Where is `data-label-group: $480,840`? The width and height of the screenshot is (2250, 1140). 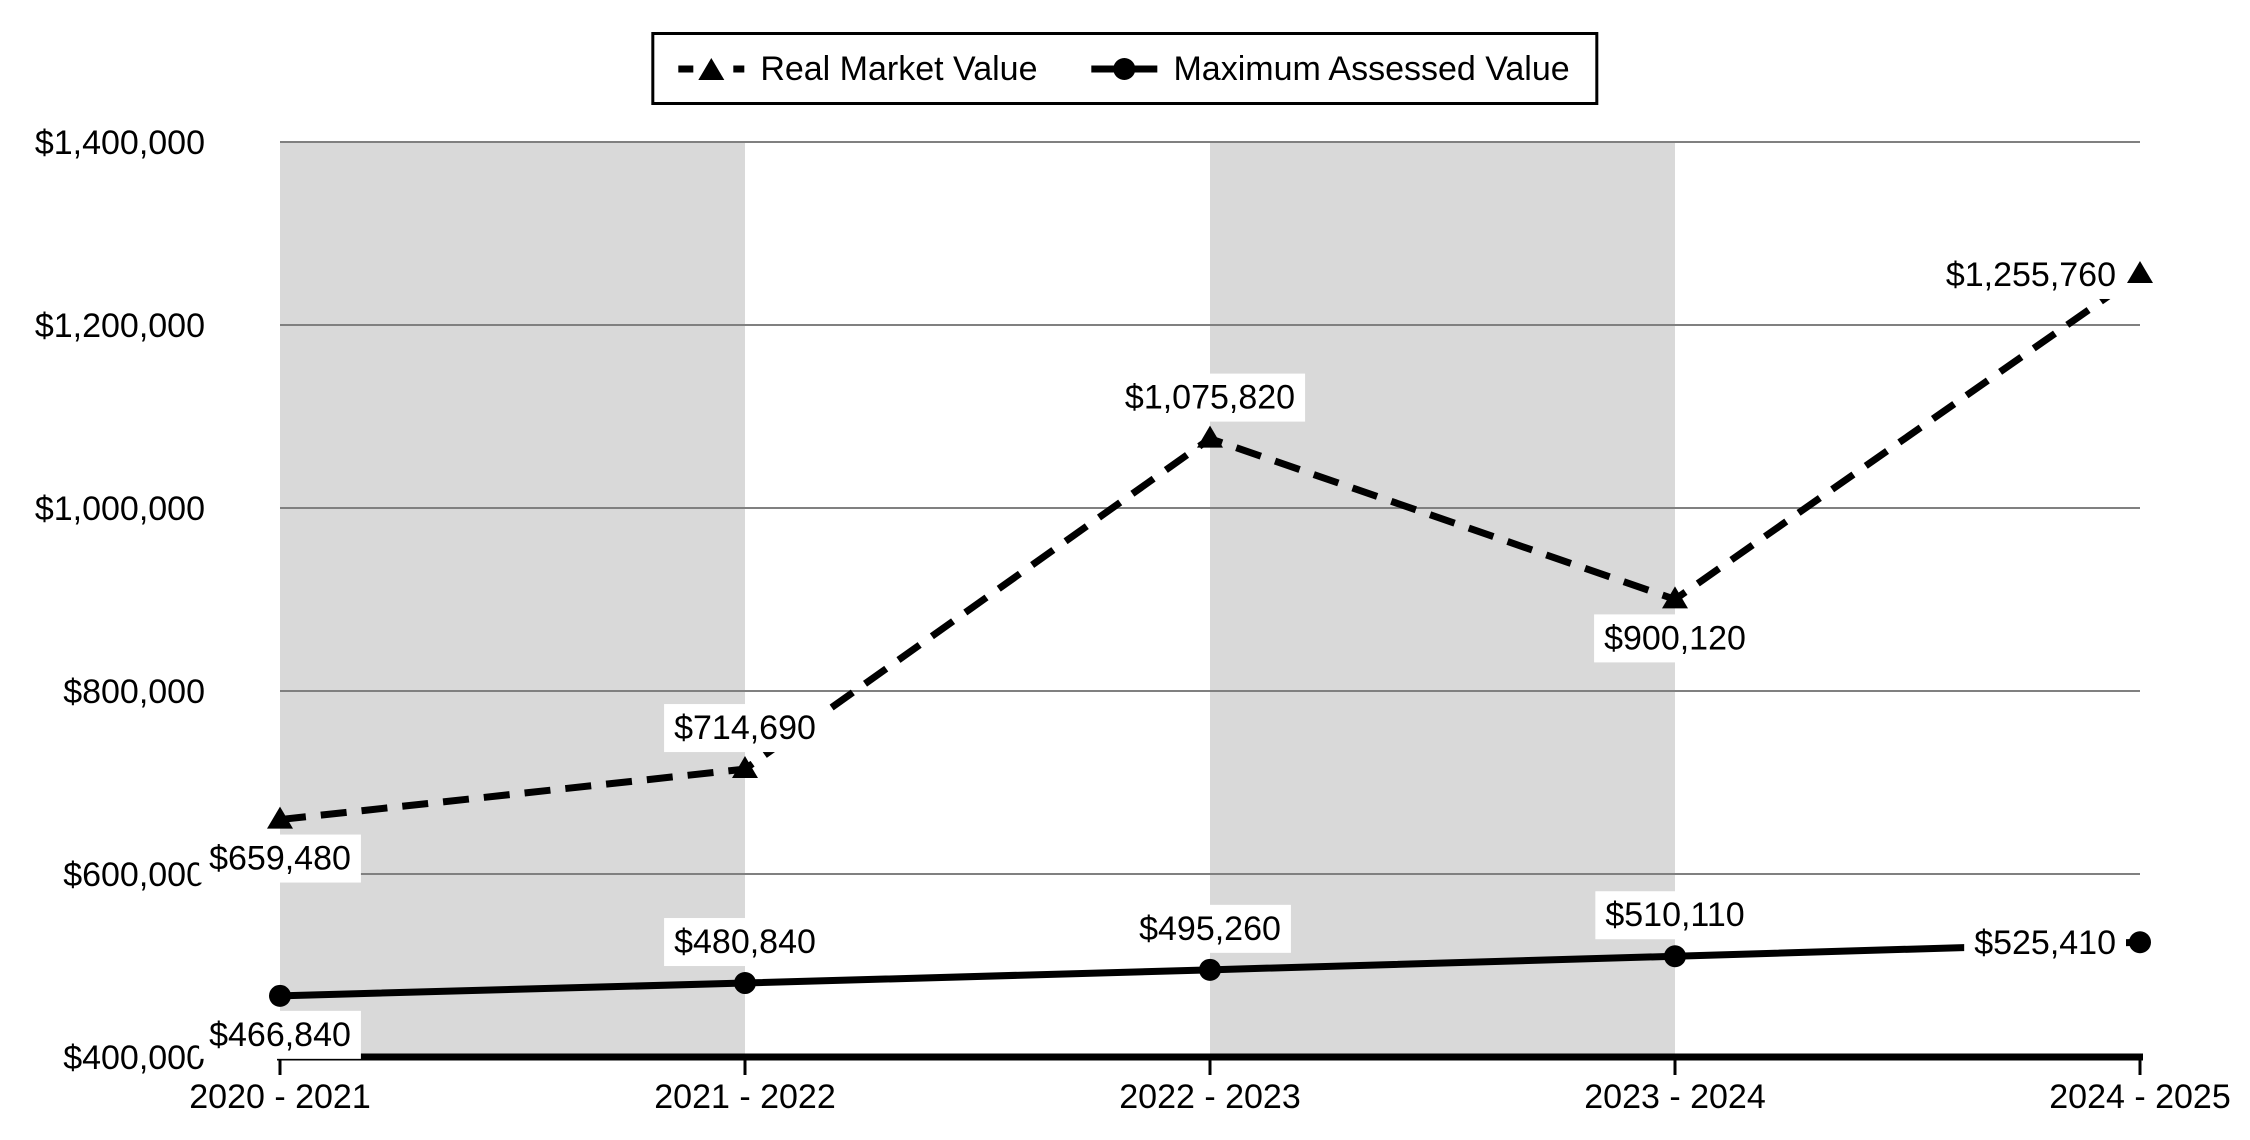 data-label-group: $480,840 is located at coordinates (745, 942).